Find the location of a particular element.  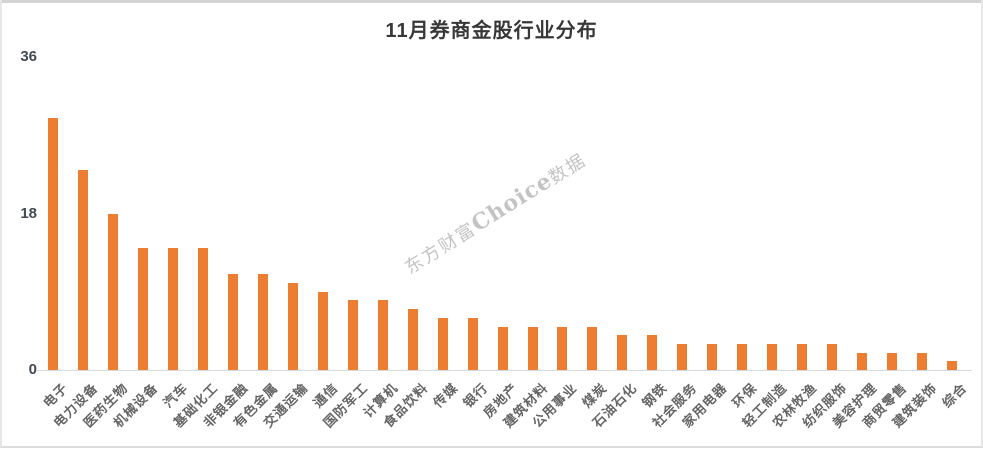

x-axis-line is located at coordinates (504, 370).